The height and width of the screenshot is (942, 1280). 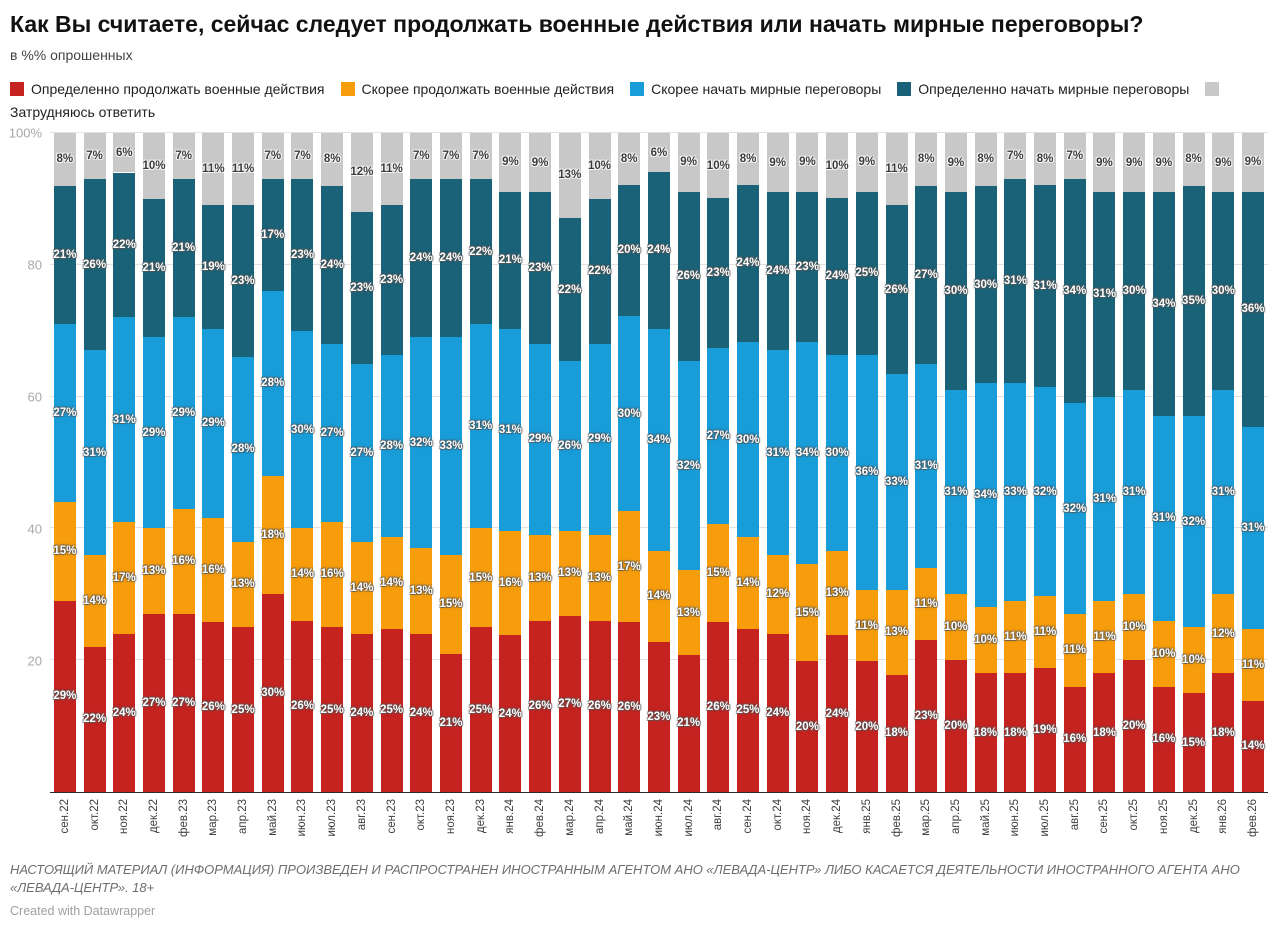 I want to click on x-slot: окт.22, so click(x=95, y=822).